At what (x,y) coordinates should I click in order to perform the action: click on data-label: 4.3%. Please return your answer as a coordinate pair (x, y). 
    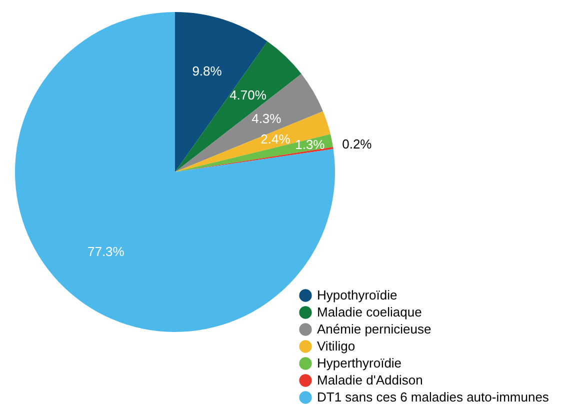
    Looking at the image, I should click on (267, 118).